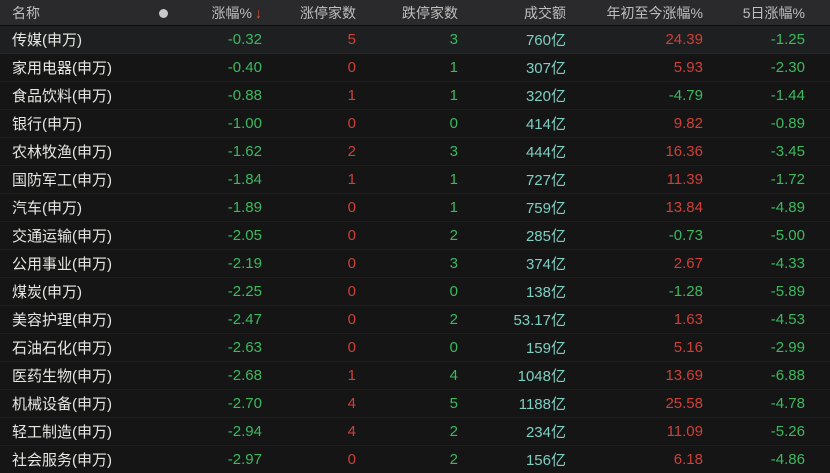 This screenshot has height=473, width=830. I want to click on change-percent-value: -0.32, so click(244, 39).